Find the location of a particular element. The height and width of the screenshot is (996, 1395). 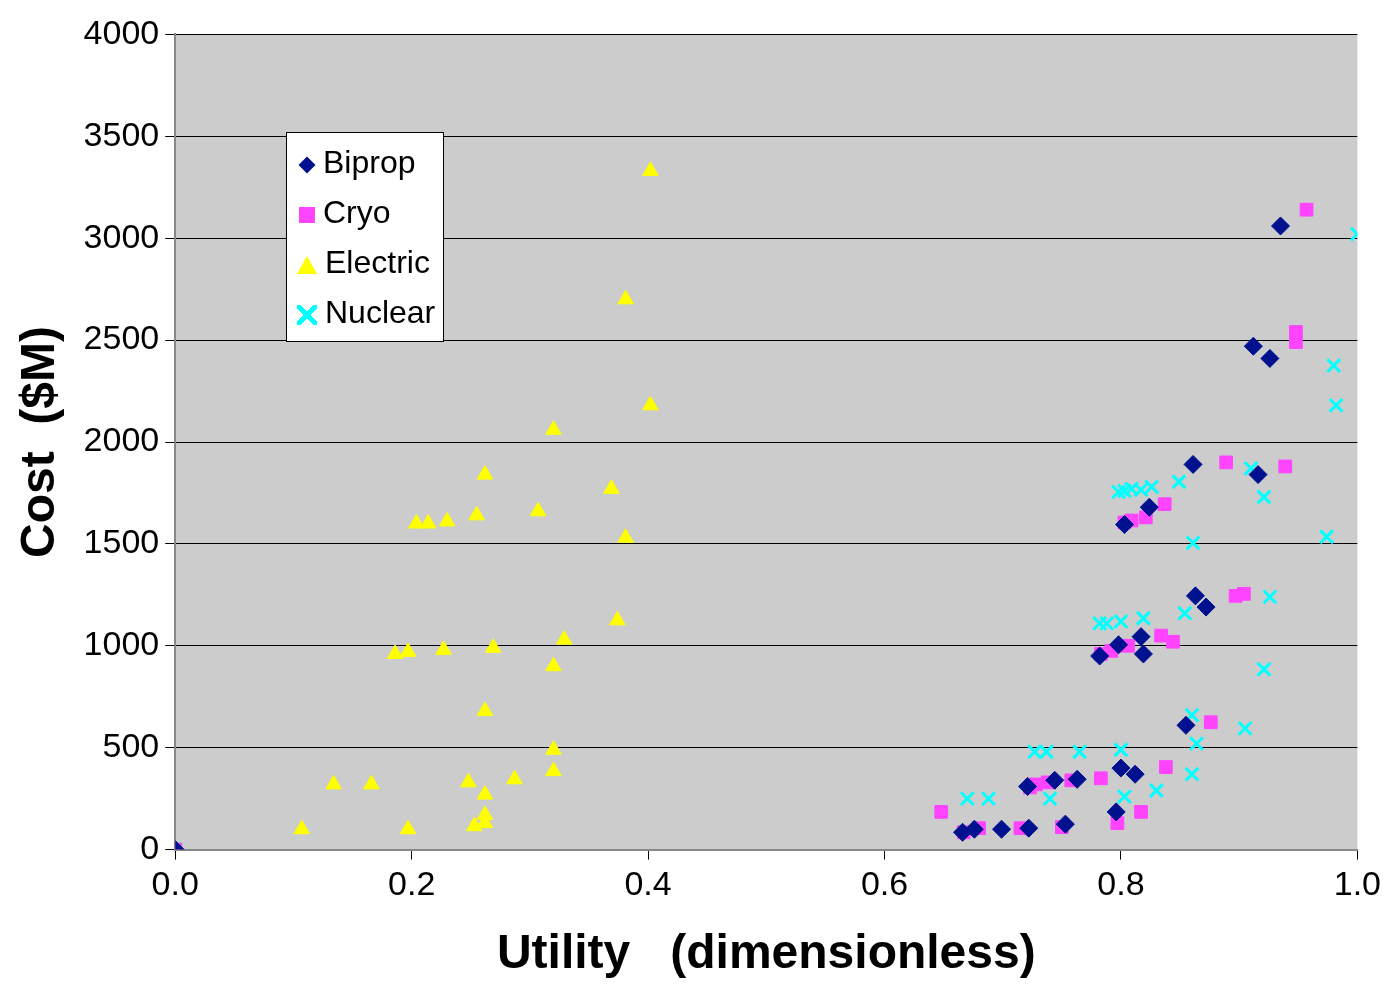

legend-label: Biprop is located at coordinates (369, 162).